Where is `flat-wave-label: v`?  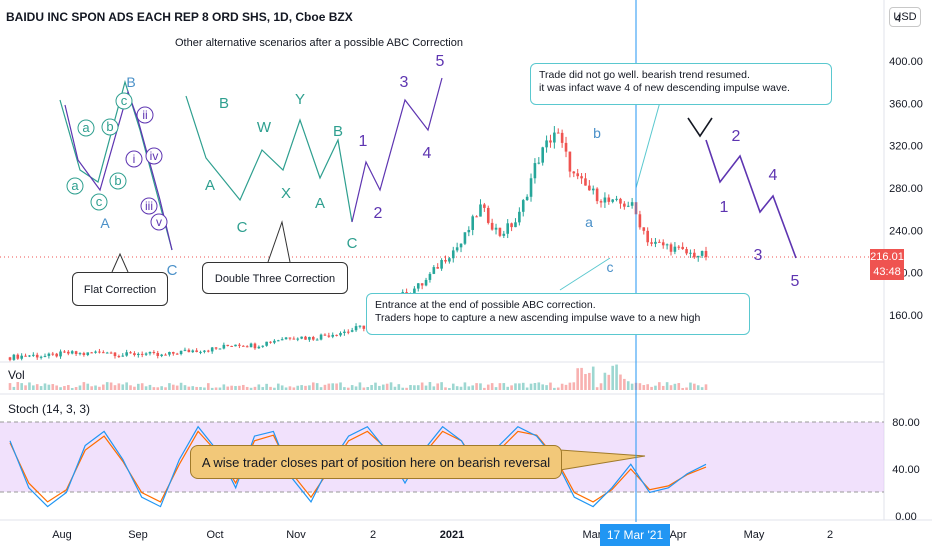 flat-wave-label: v is located at coordinates (159, 222).